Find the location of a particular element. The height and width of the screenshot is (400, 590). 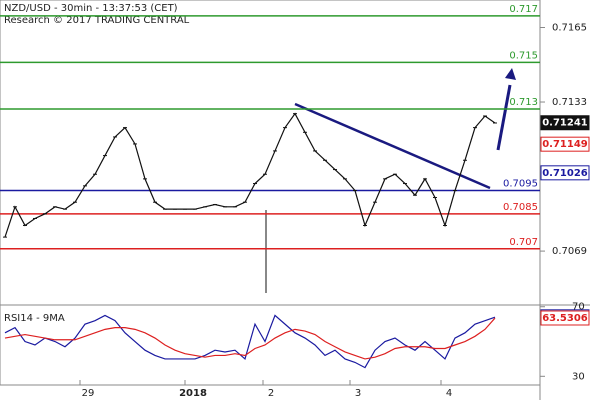

chart-subtitle: Research © 2017 TRADING CENTRAL is located at coordinates (97, 20).